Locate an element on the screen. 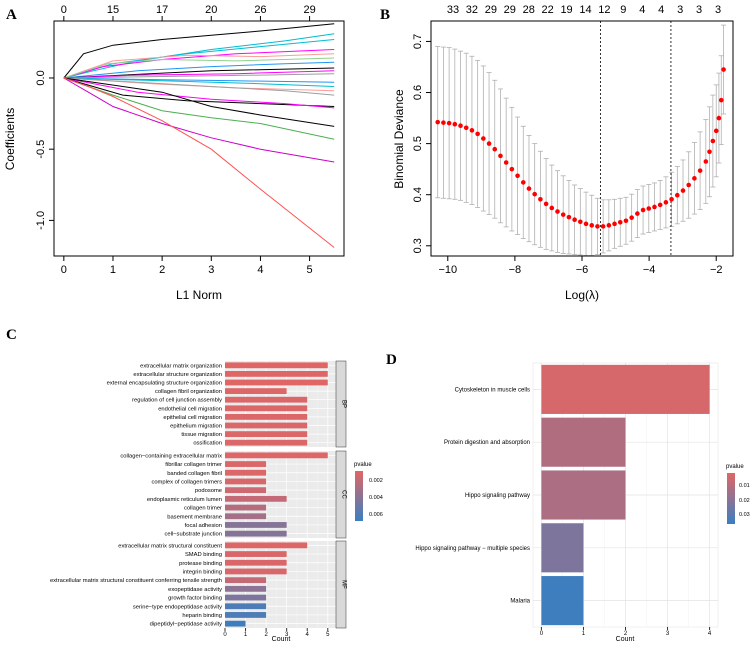  panel-label-c: C is located at coordinates (11, 335).